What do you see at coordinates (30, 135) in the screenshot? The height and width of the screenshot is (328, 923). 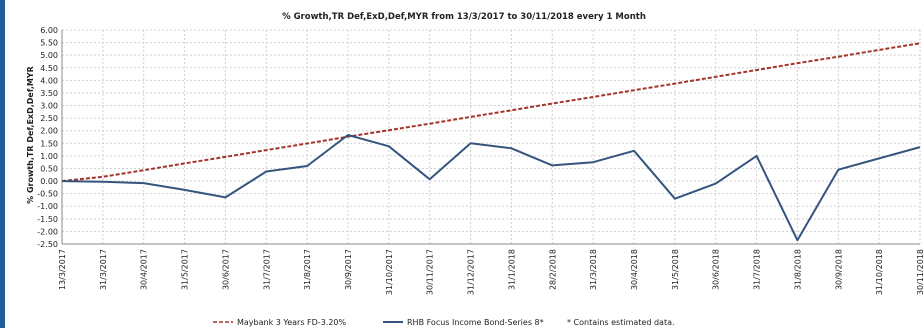 I see `y-axis-label: % Growth,TR Def,ExD,Def,MYR` at bounding box center [30, 135].